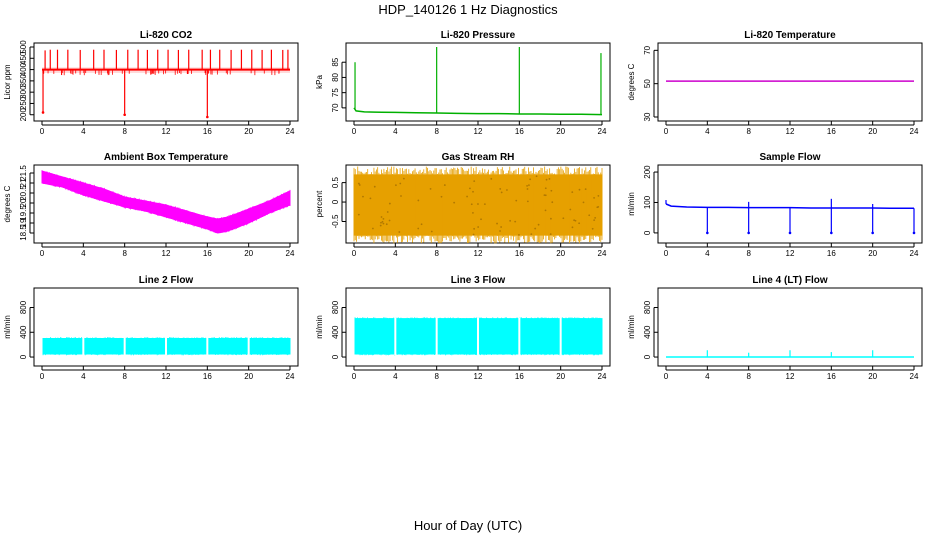 The image size is (936, 540). What do you see at coordinates (463, 205) in the screenshot?
I see `panel-5: Gas Stream RH percent 0 4 8 12 16 20 24 -0.5 0 0.5` at bounding box center [463, 205].